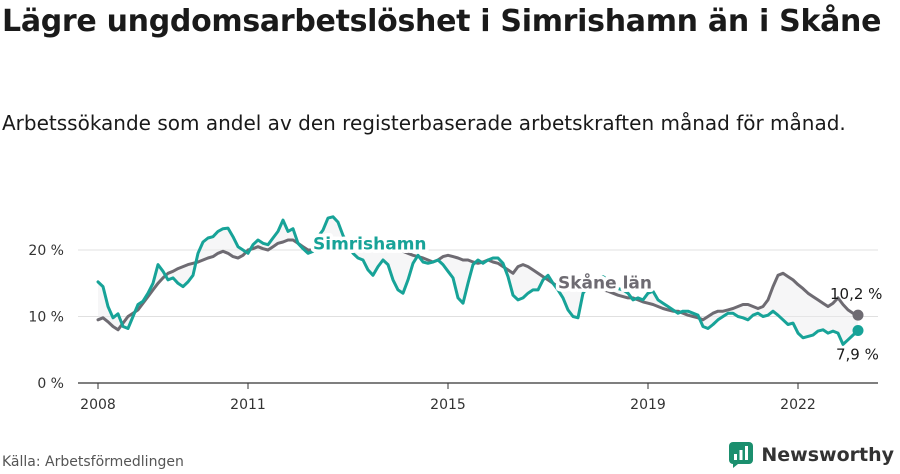 The width and height of the screenshot is (900, 474). Describe the element at coordinates (857, 354) in the screenshot. I see `simrishamn-end-label: 7,9 %` at that location.